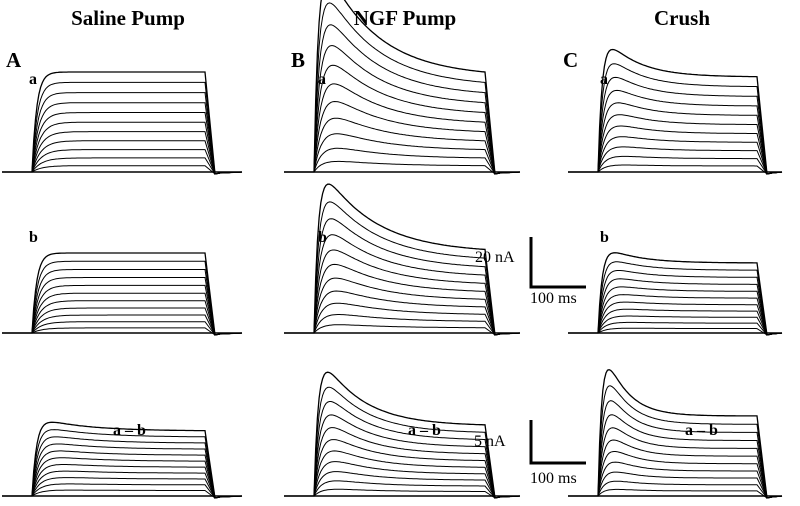 The width and height of the screenshot is (800, 506). Describe the element at coordinates (33, 237) in the screenshot. I see `row-label-b-col-a: b` at that location.